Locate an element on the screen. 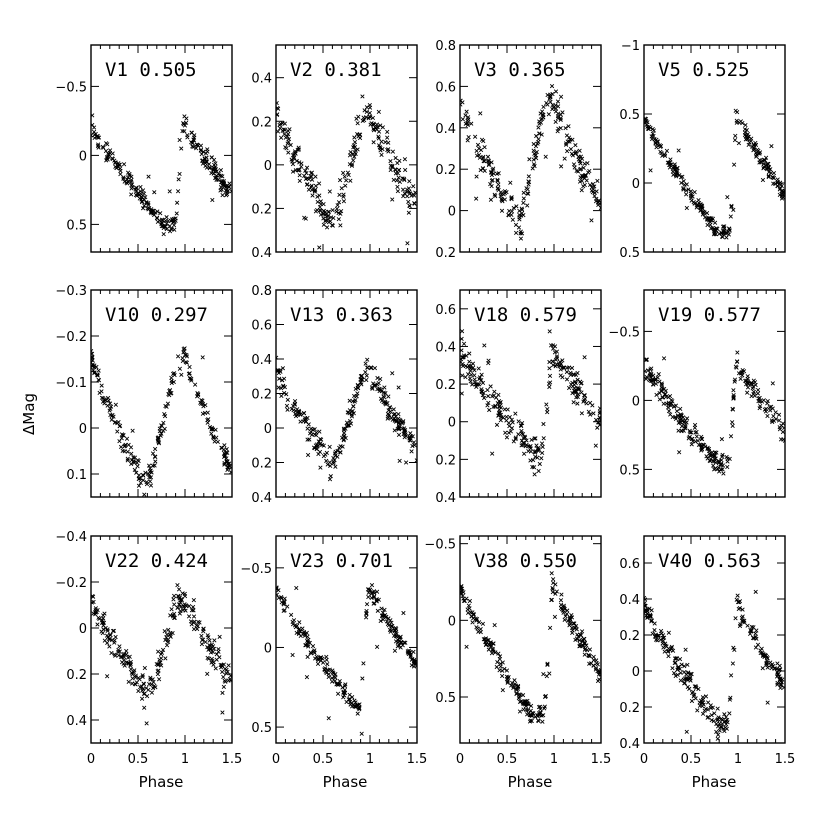 Image resolution: width=830 pixels, height=830 pixels. x-axis-label-col3: Phase is located at coordinates (530, 782).